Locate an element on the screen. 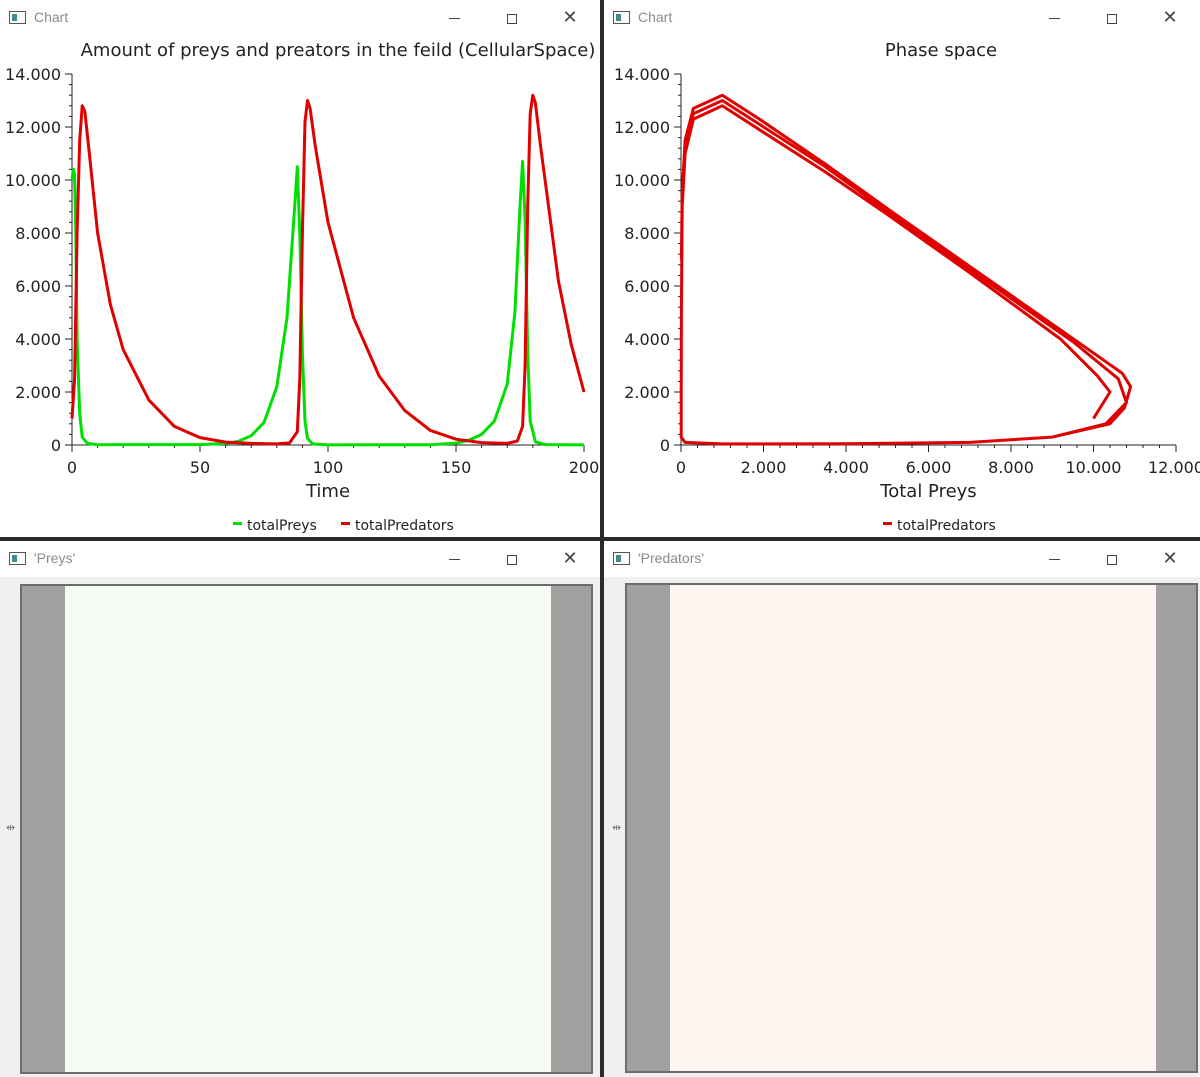  x-tick-label: 150 is located at coordinates (456, 467).